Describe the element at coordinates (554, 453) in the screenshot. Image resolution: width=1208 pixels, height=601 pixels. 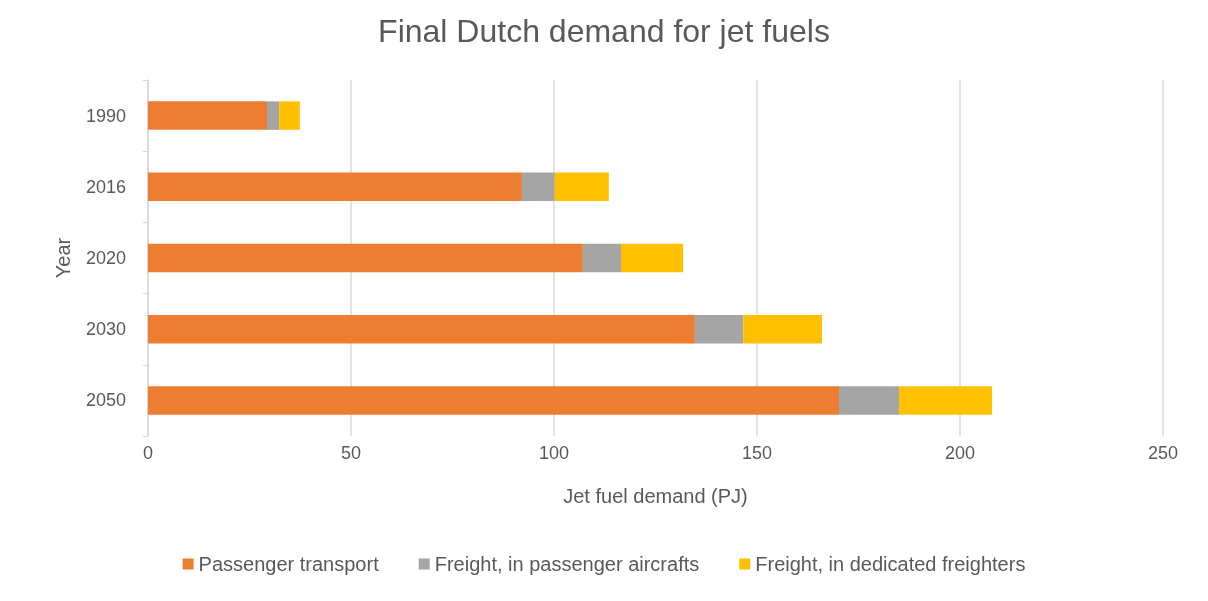
I see `x-tick-label: 100` at that location.